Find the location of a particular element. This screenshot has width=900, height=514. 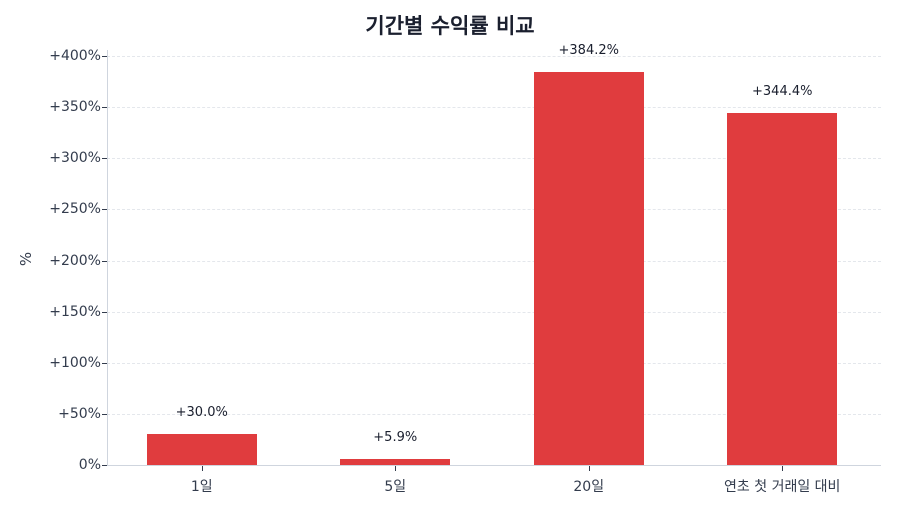

bar-value-label: +384.2% is located at coordinates (588, 51).